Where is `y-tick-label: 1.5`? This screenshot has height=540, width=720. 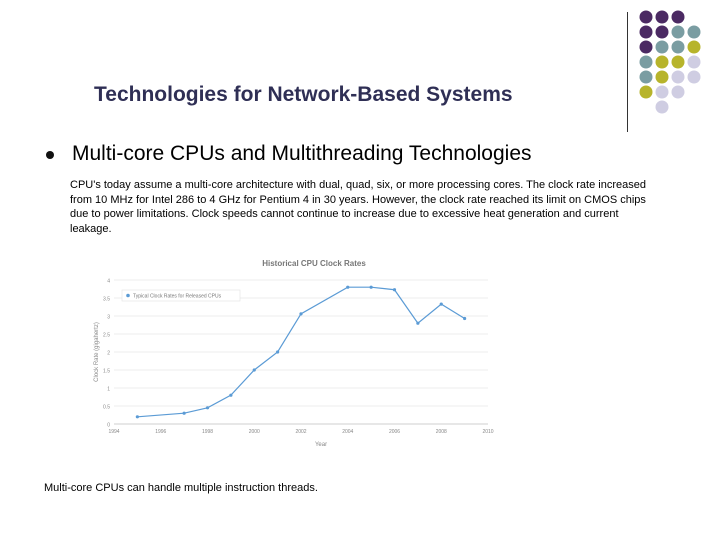
y-tick-label: 1.5 is located at coordinates (106, 372).